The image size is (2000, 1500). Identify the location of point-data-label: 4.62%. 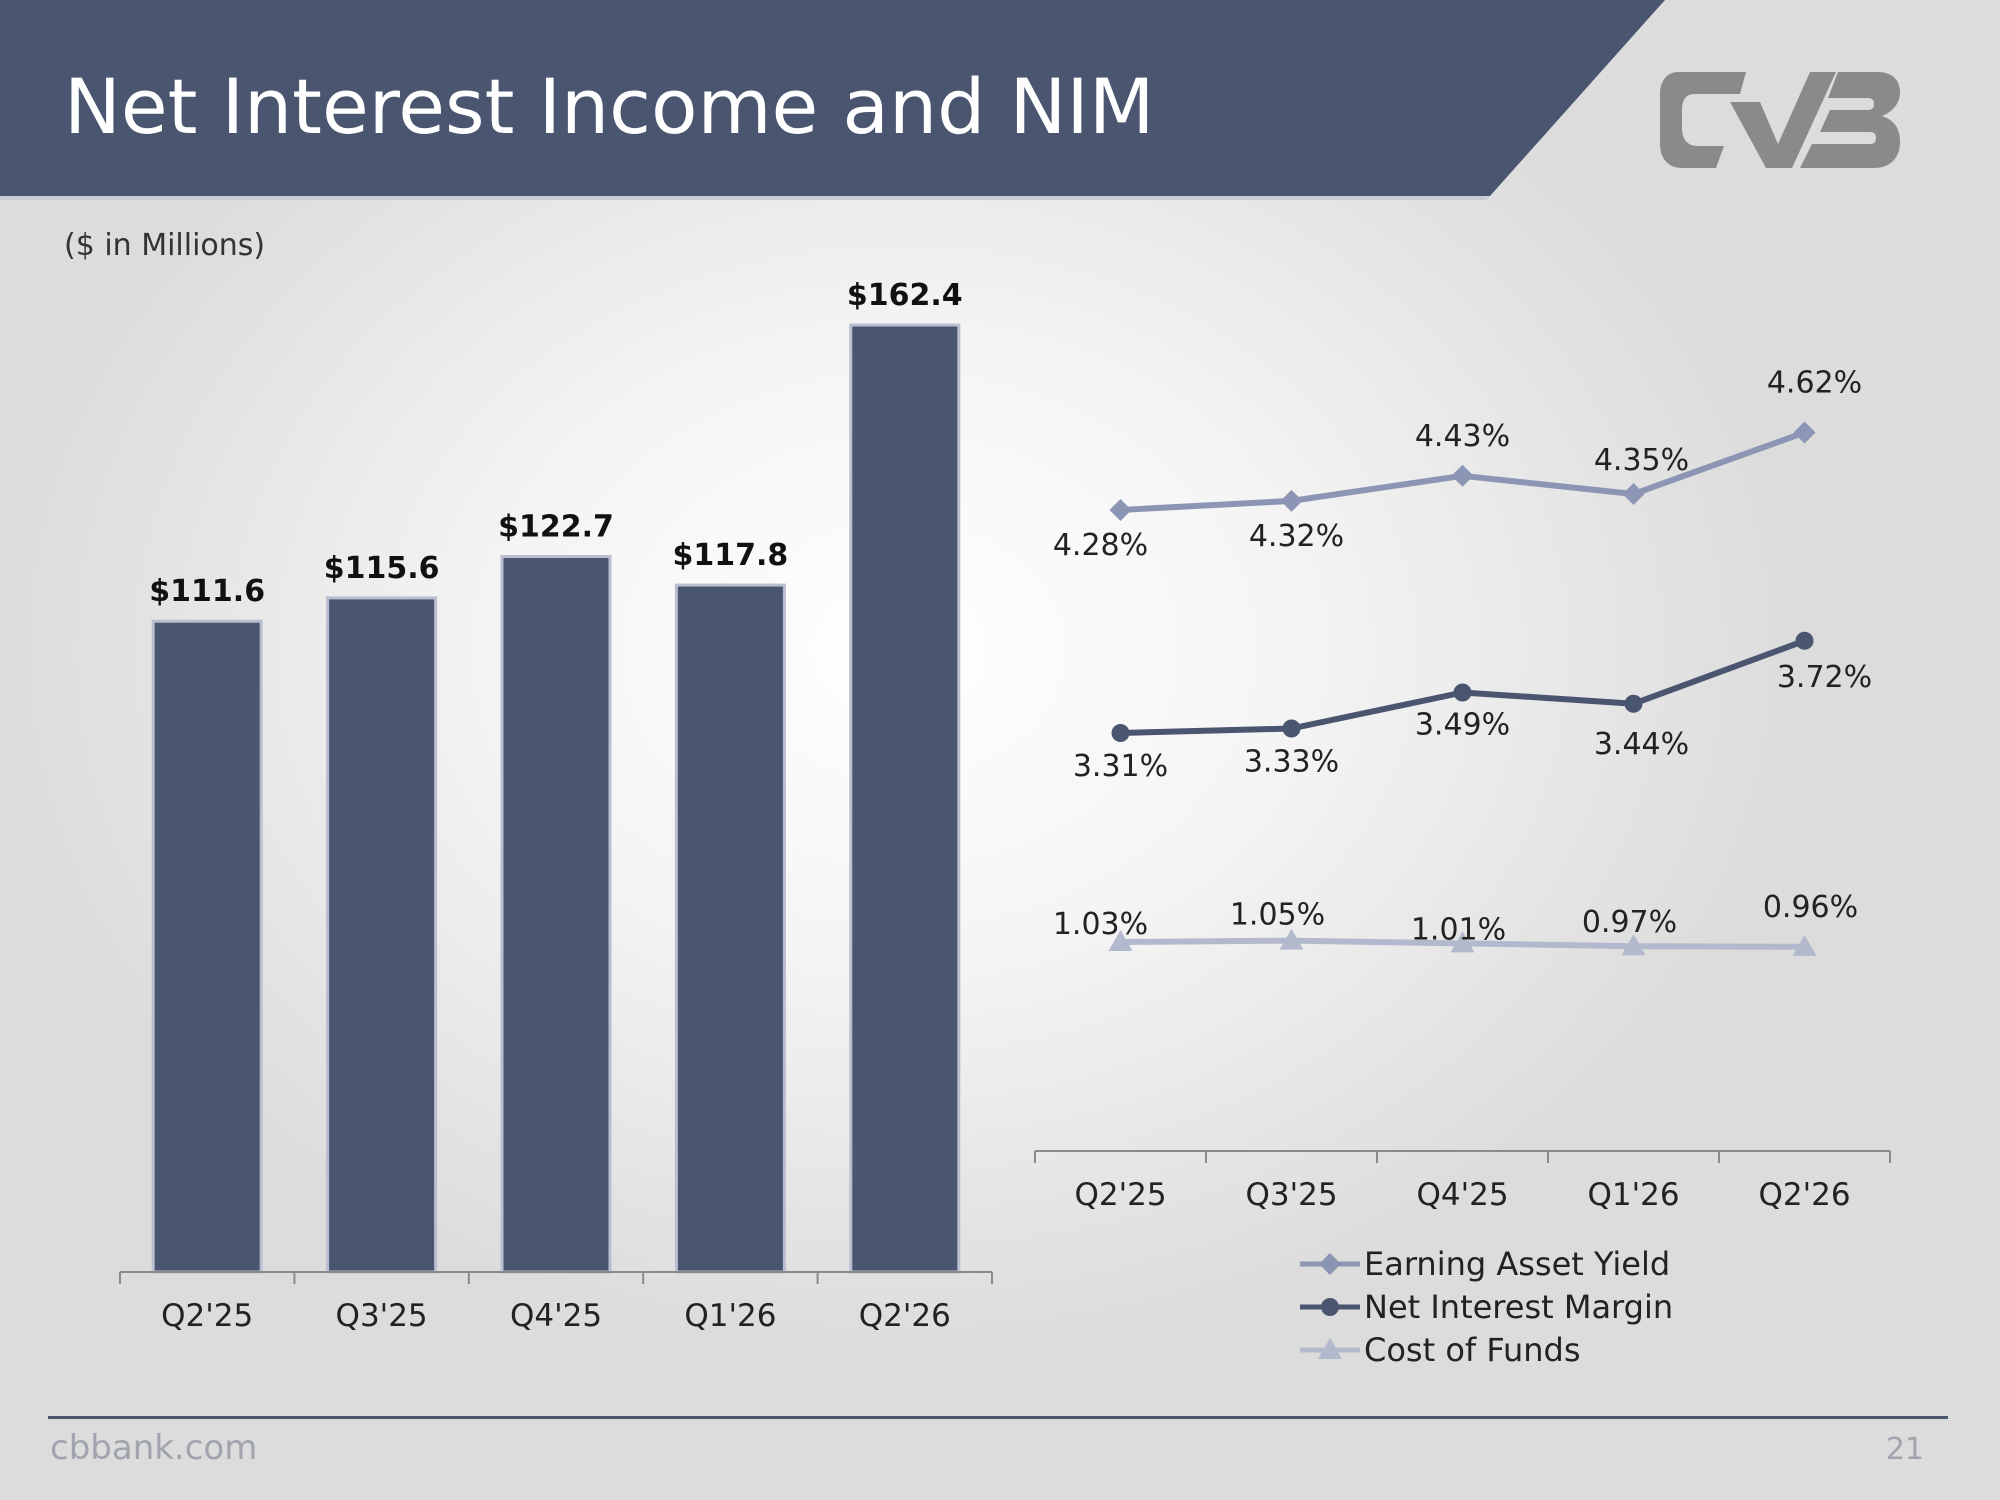
(1814, 382).